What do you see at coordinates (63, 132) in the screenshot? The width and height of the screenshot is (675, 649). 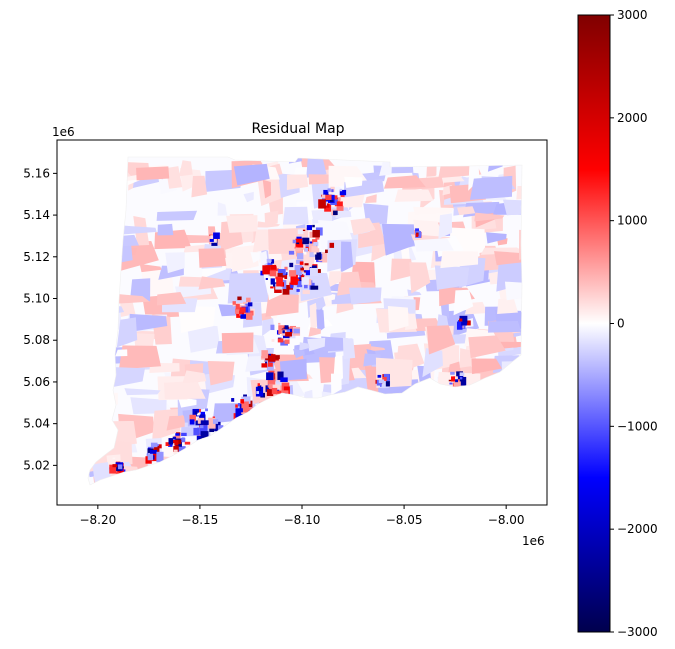 I see `y-offset-label: 1e6` at bounding box center [63, 132].